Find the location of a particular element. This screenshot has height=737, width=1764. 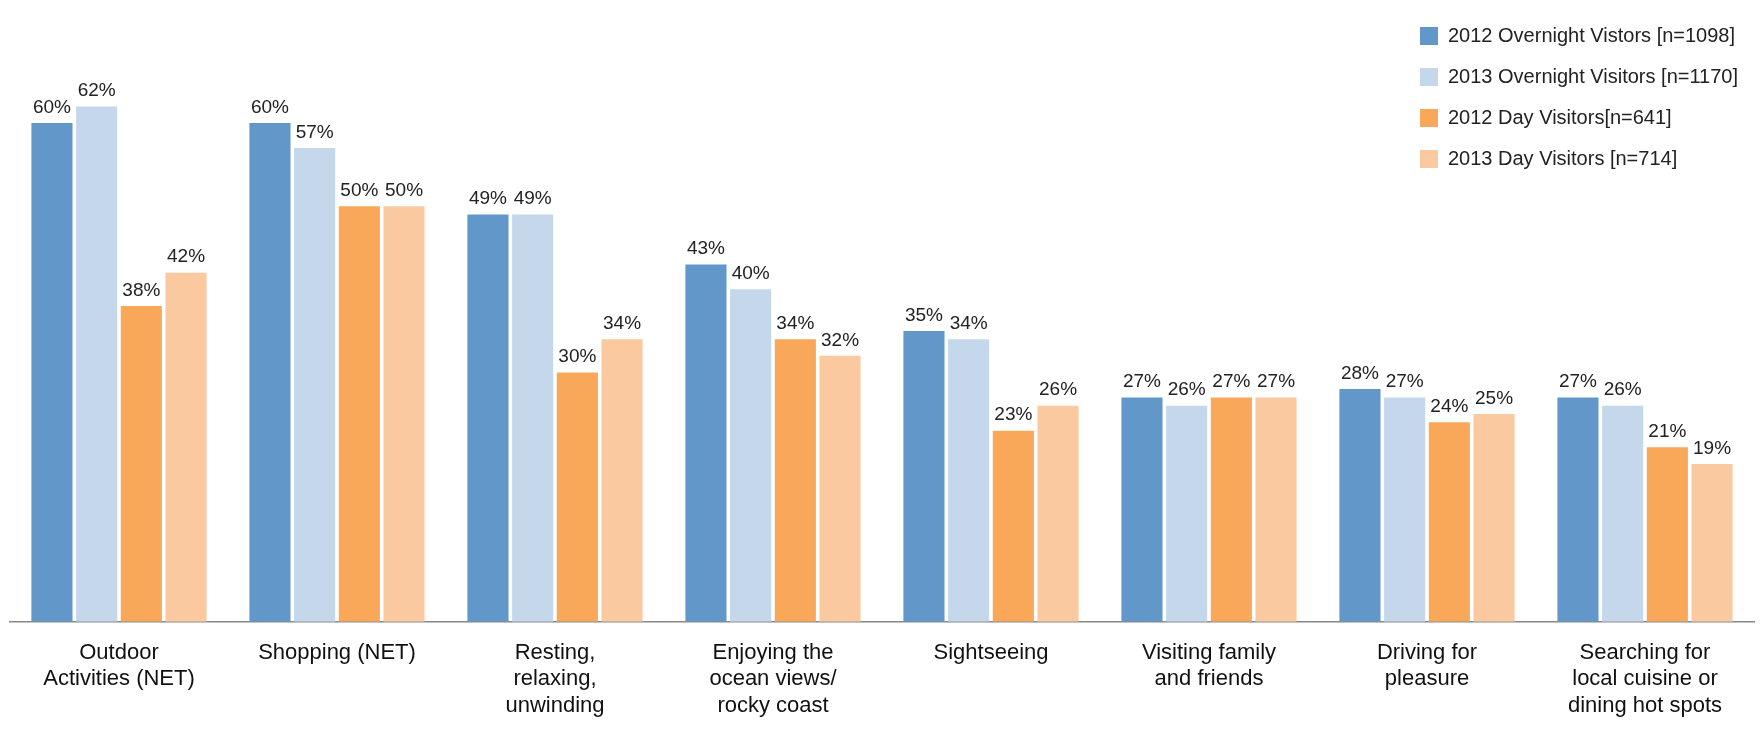

data-label: 38% is located at coordinates (141, 289).